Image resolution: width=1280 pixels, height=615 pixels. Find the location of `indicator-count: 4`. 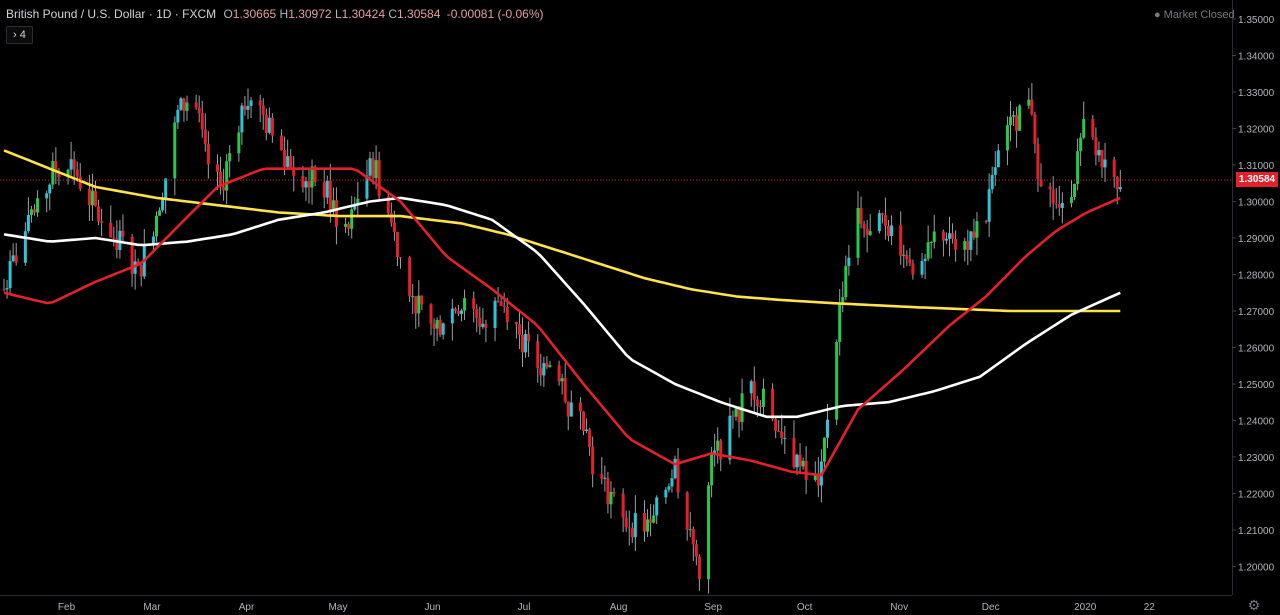

indicator-count: 4 is located at coordinates (22, 35).